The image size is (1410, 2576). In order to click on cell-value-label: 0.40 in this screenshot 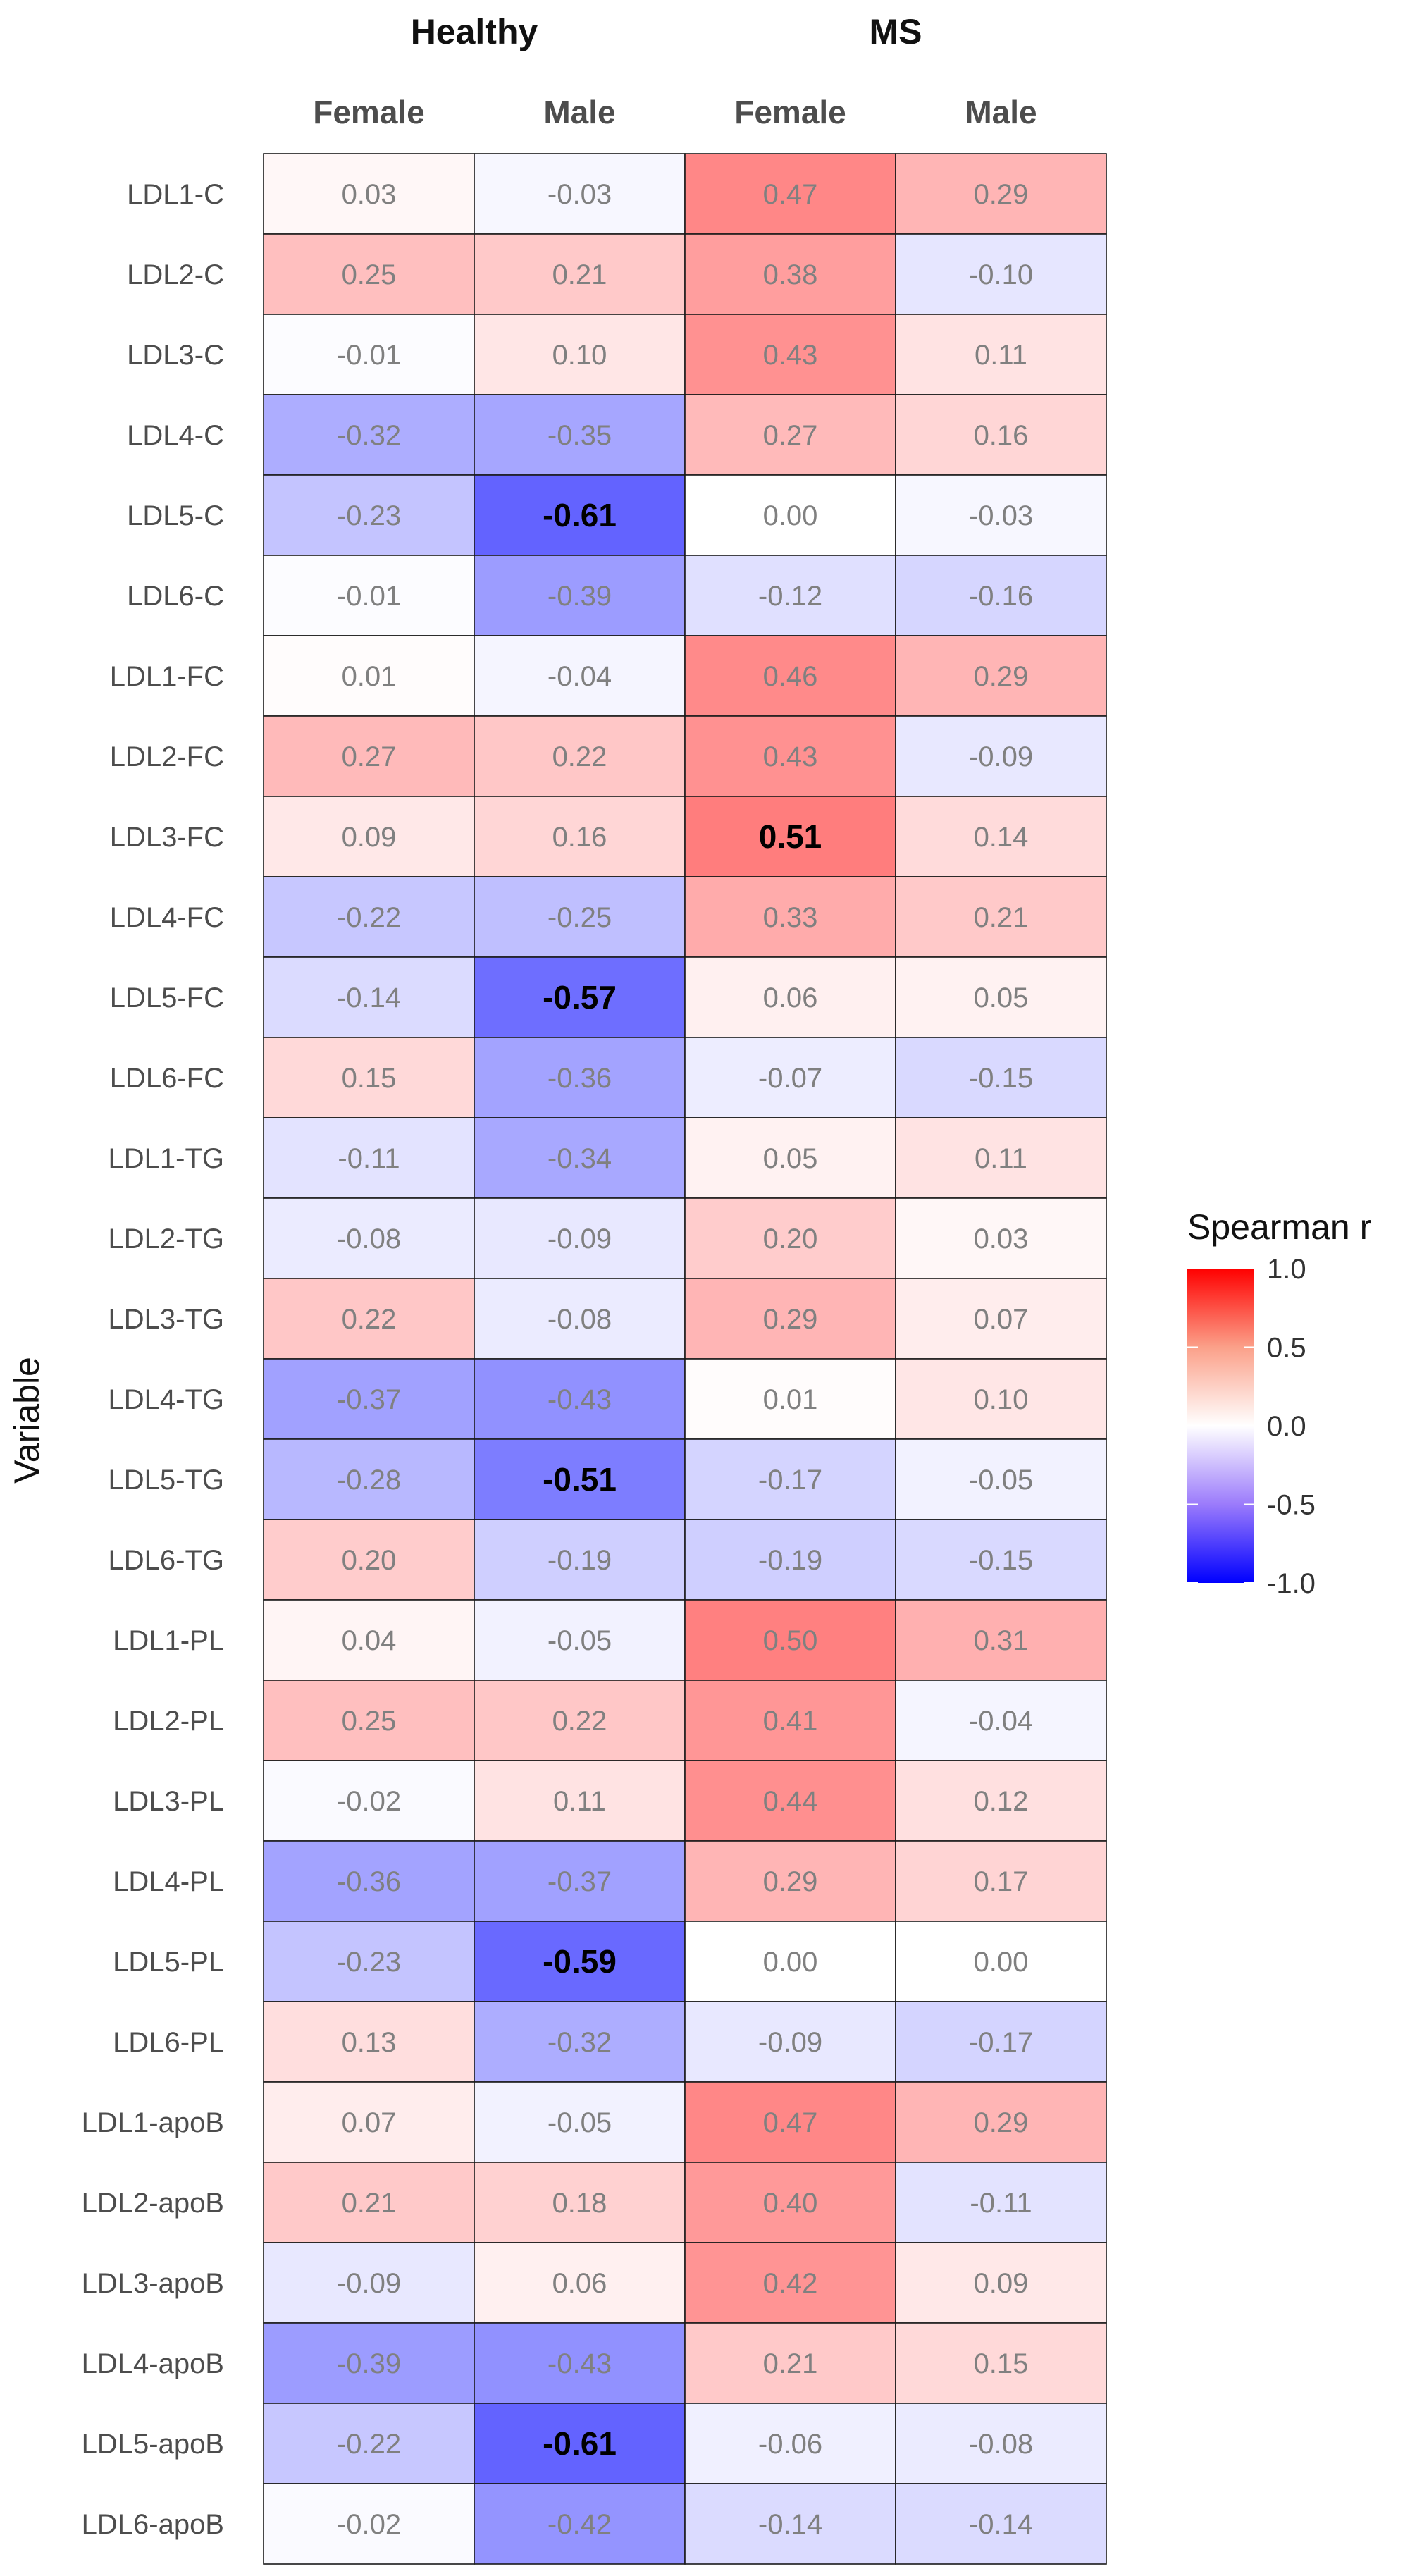, I will do `click(791, 2203)`.